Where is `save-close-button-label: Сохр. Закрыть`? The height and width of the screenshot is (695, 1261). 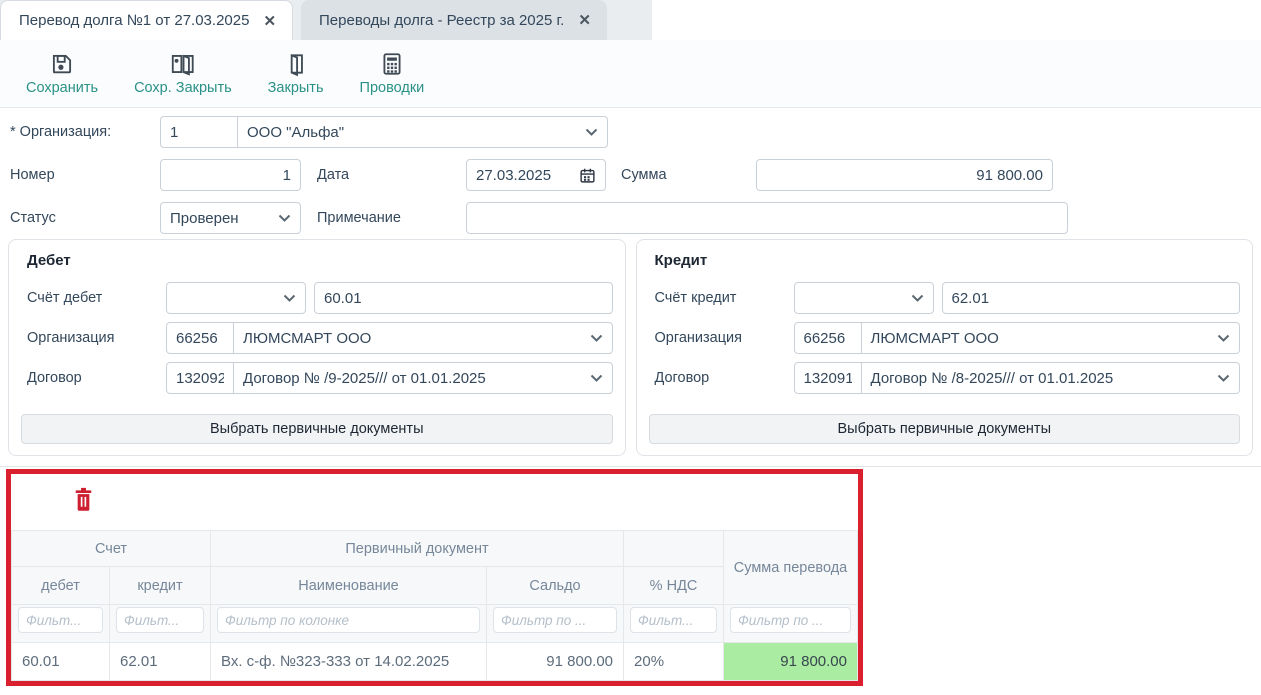 save-close-button-label: Сохр. Закрыть is located at coordinates (183, 88).